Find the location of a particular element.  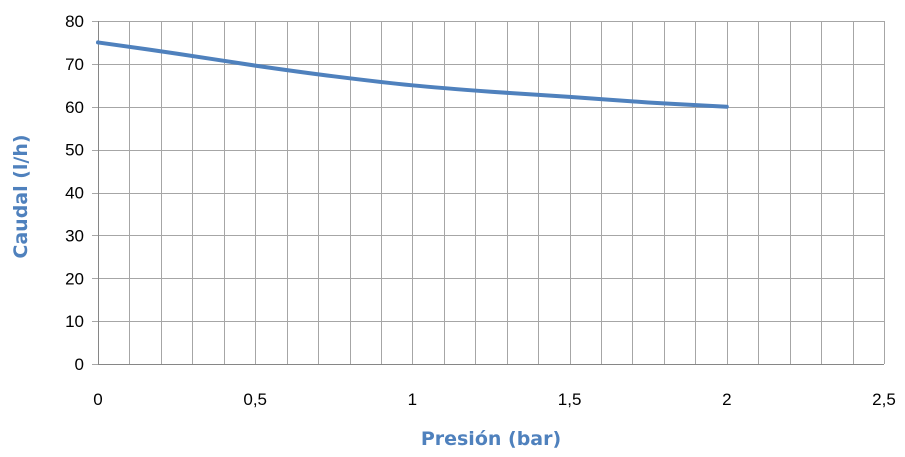

series-layer is located at coordinates (412, 74).